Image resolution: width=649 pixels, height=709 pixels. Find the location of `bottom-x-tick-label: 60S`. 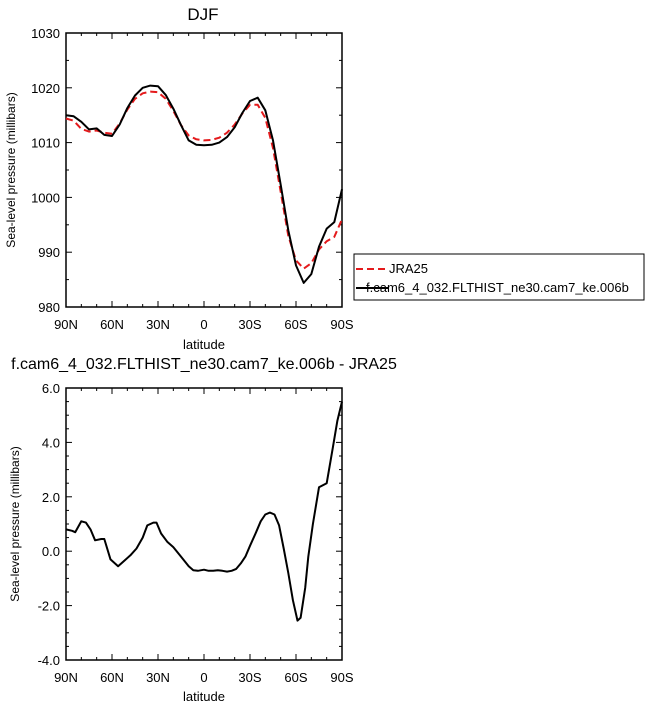

bottom-x-tick-label: 60S is located at coordinates (295, 677).